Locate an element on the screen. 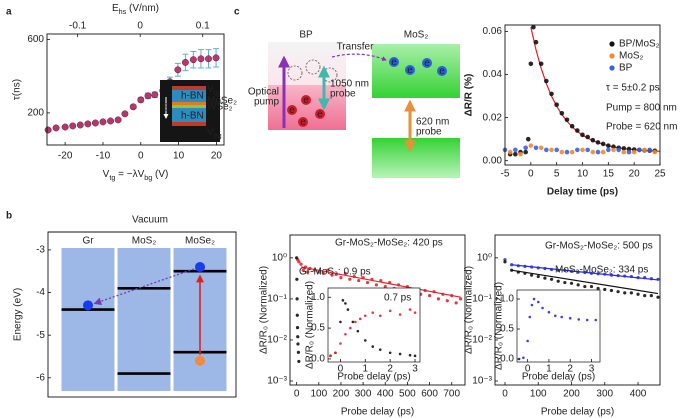 The width and height of the screenshot is (685, 418). x-tick-label: 20 is located at coordinates (635, 174).